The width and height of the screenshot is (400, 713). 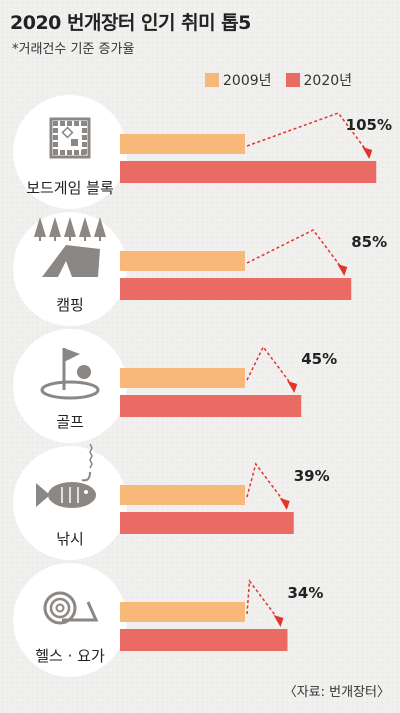 I want to click on tent-body, so click(x=71, y=261).